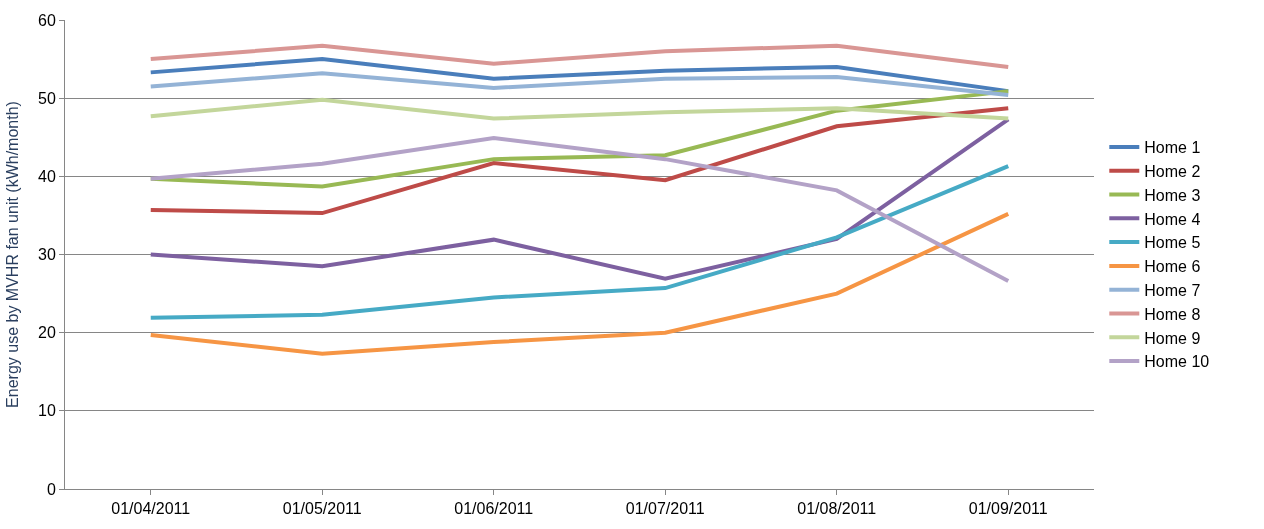 The width and height of the screenshot is (1264, 529). Describe the element at coordinates (47, 176) in the screenshot. I see `y-tick-label: 40` at that location.